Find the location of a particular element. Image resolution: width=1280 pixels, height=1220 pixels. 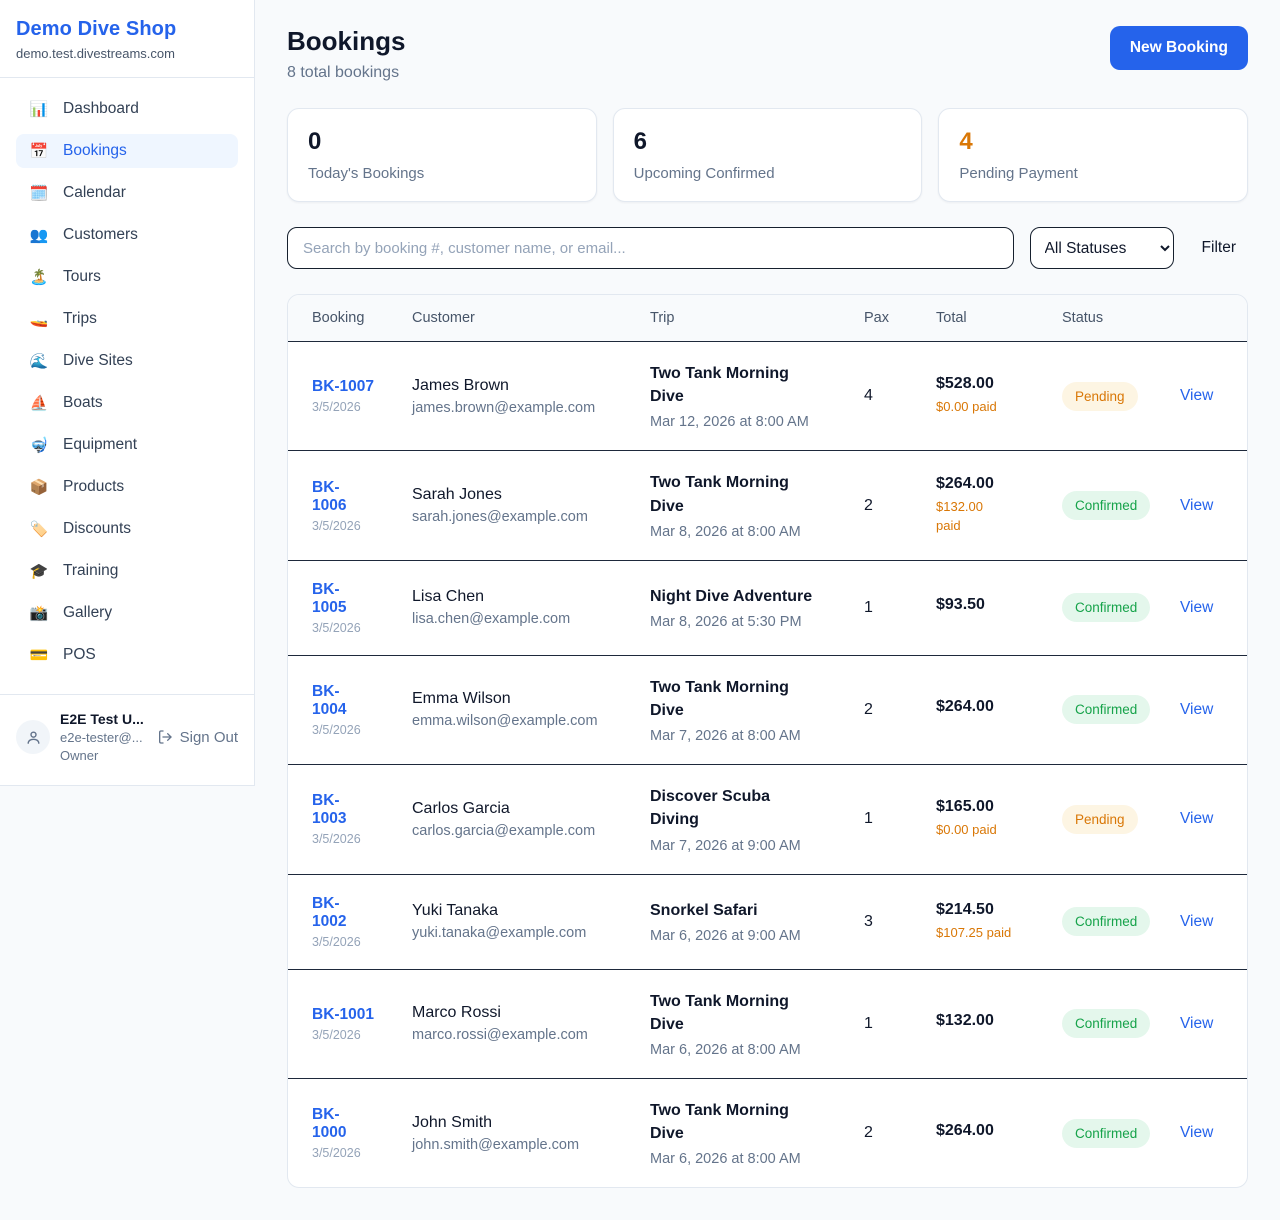

sidebar-item-tours: 🏝️ Tours is located at coordinates (127, 277).